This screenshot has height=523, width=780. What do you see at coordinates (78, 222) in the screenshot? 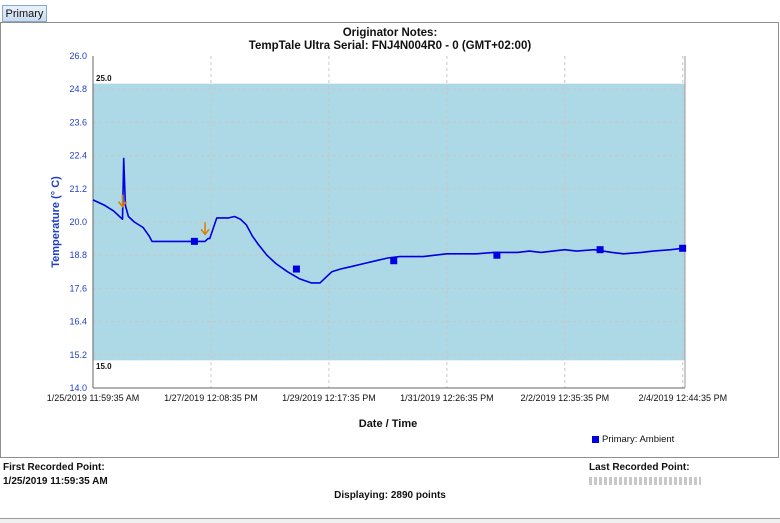
I see `y-tick-label: 20.0` at bounding box center [78, 222].